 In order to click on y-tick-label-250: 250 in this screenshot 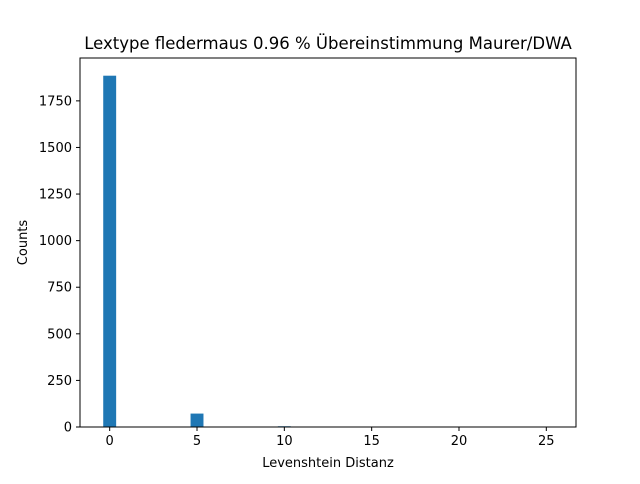, I will do `click(59, 381)`.